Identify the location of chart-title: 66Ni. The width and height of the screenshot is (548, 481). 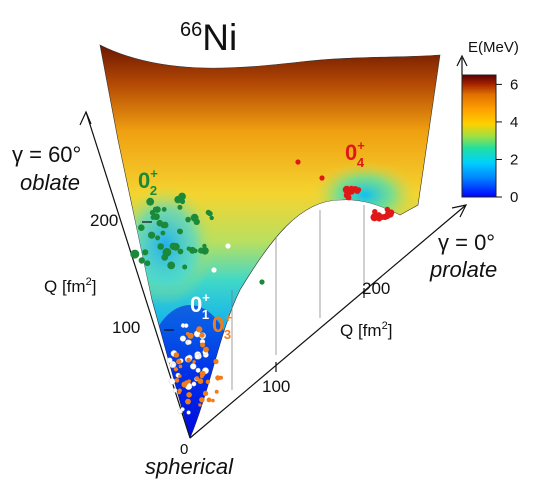
(208, 37).